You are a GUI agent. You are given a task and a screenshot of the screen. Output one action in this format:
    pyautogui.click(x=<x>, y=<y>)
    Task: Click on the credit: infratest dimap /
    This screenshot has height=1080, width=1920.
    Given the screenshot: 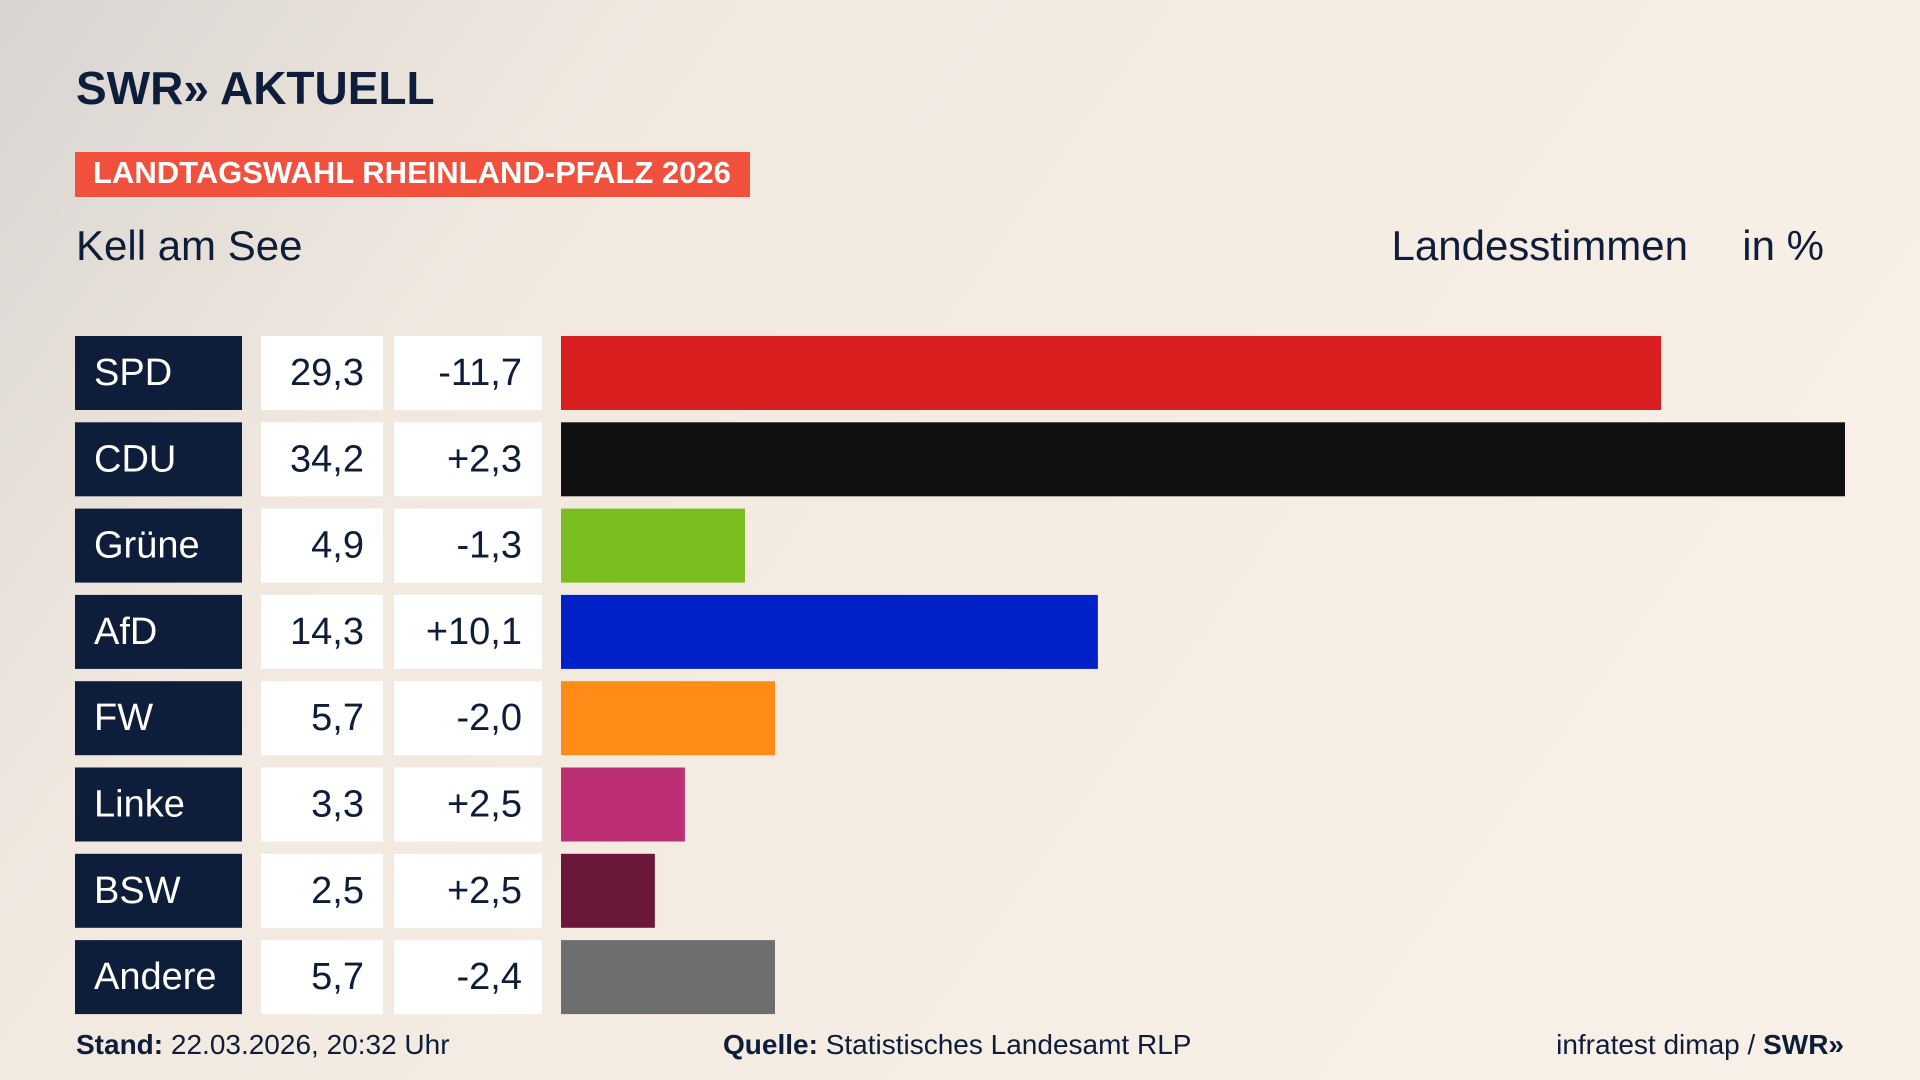 What is the action you would take?
    pyautogui.click(x=1655, y=1044)
    